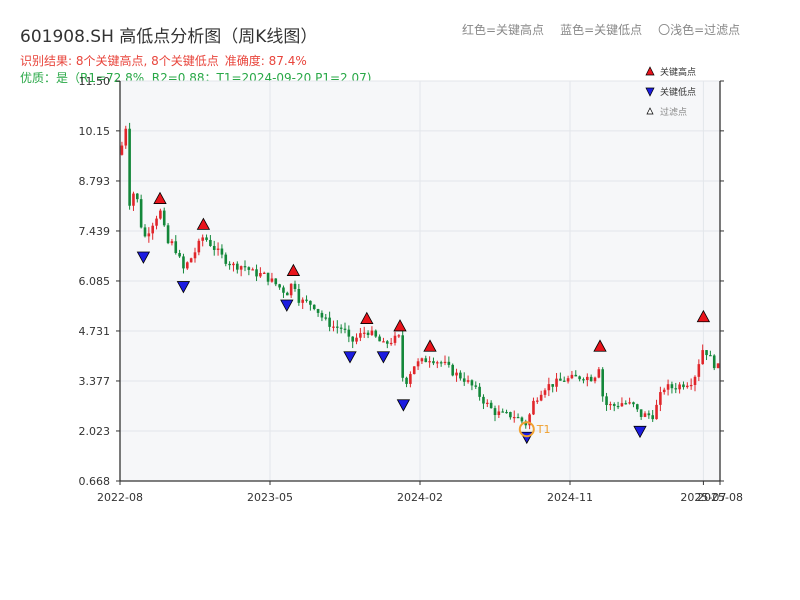 The image size is (800, 600). I want to click on legend-filtered-icon, so click(650, 111).